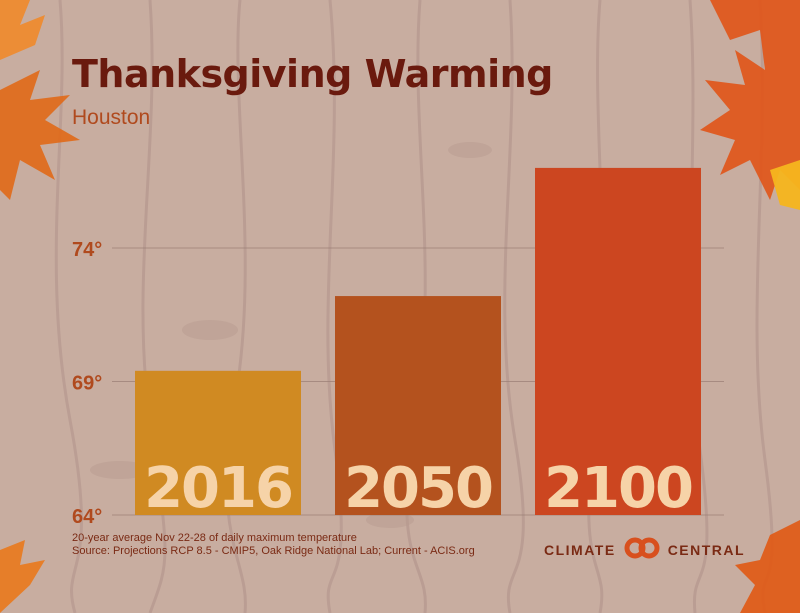 Image resolution: width=800 pixels, height=613 pixels. I want to click on chart-title: Thanksgiving Warming, so click(312, 74).